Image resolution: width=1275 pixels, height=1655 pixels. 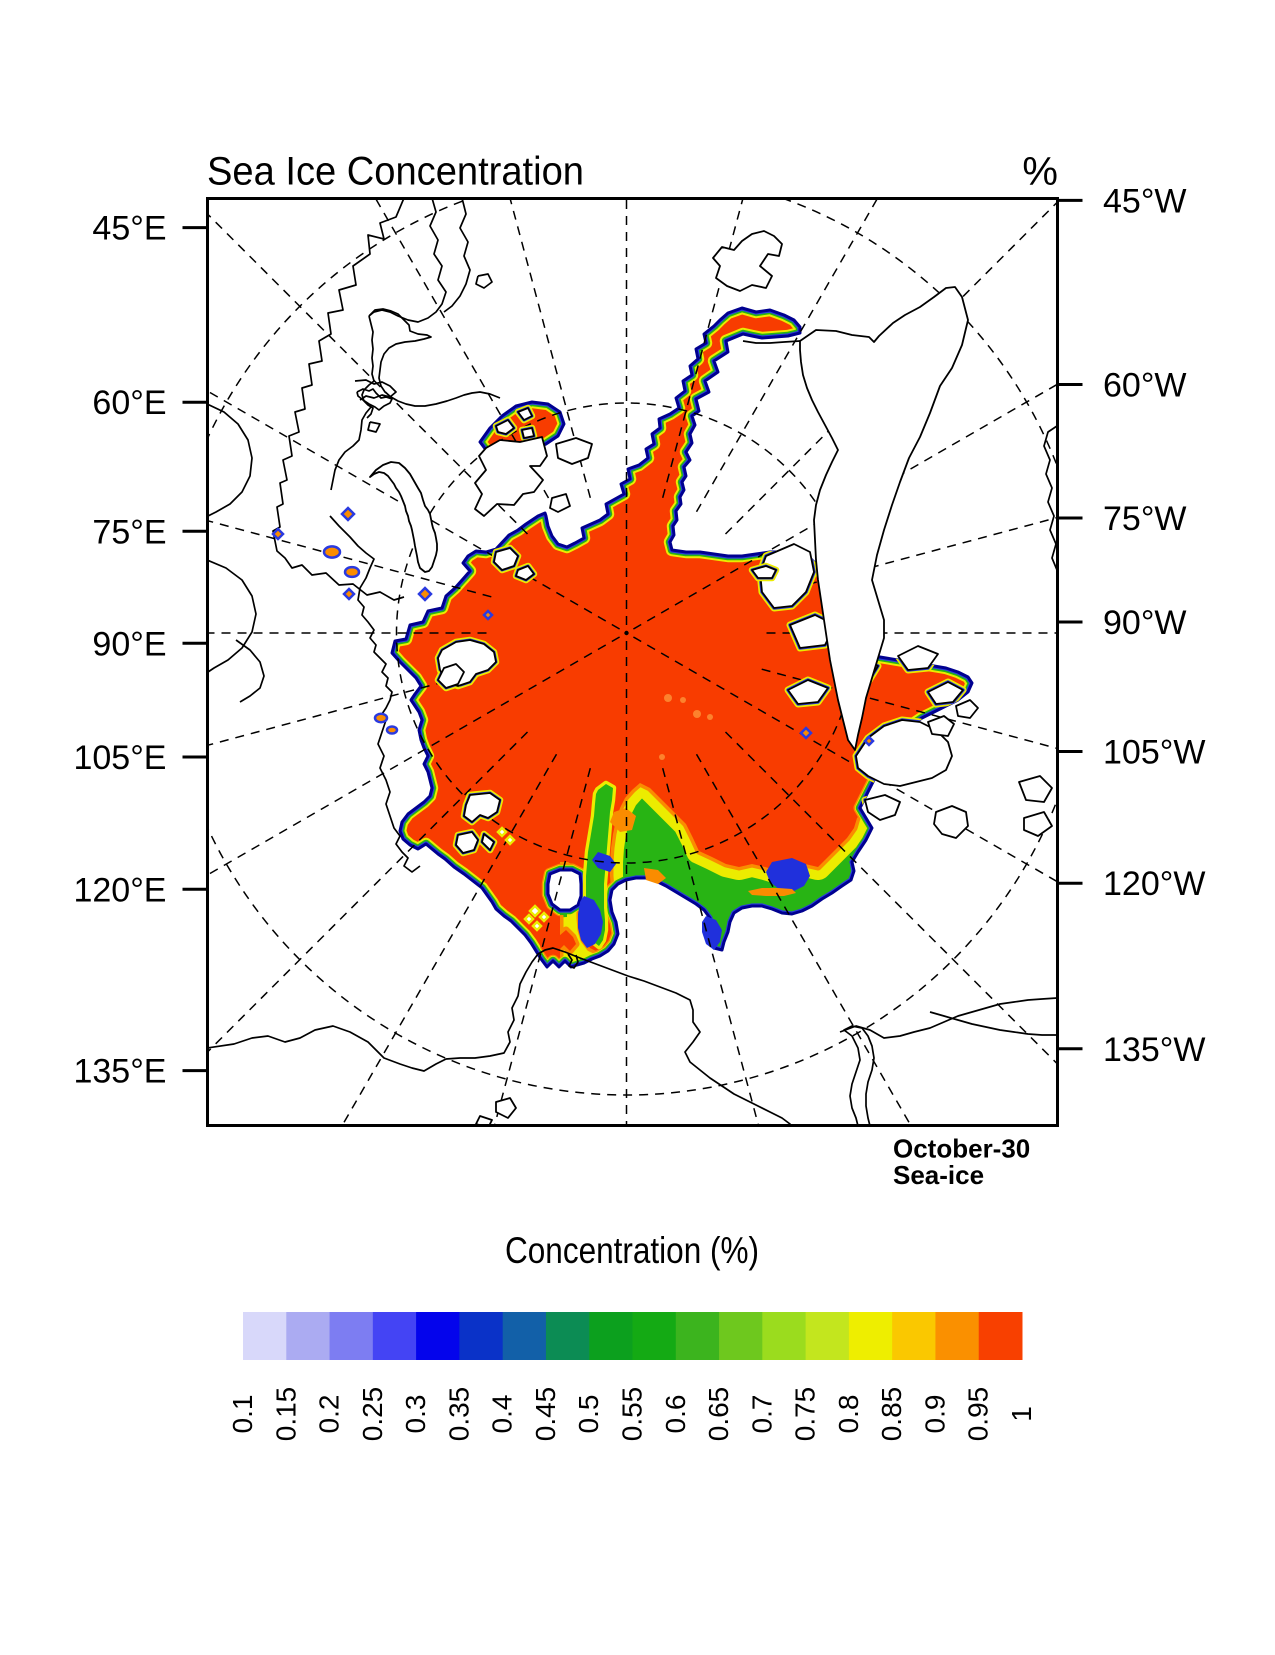 I want to click on svg-text: 0.4, so click(x=502, y=1414).